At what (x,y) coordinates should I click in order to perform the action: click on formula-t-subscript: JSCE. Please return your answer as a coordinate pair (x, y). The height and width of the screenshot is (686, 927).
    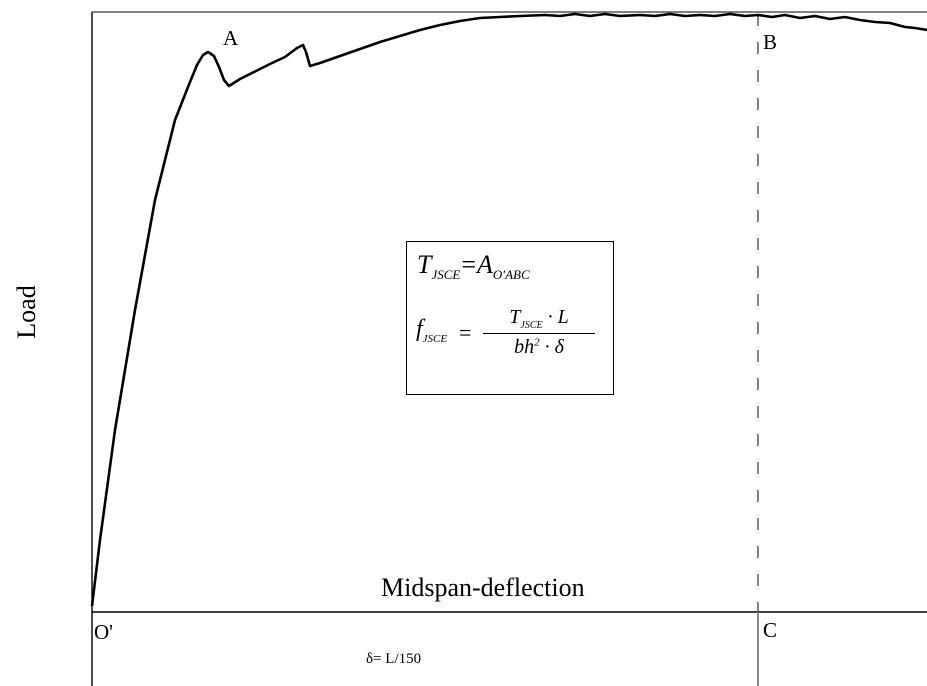
    Looking at the image, I should click on (446, 275).